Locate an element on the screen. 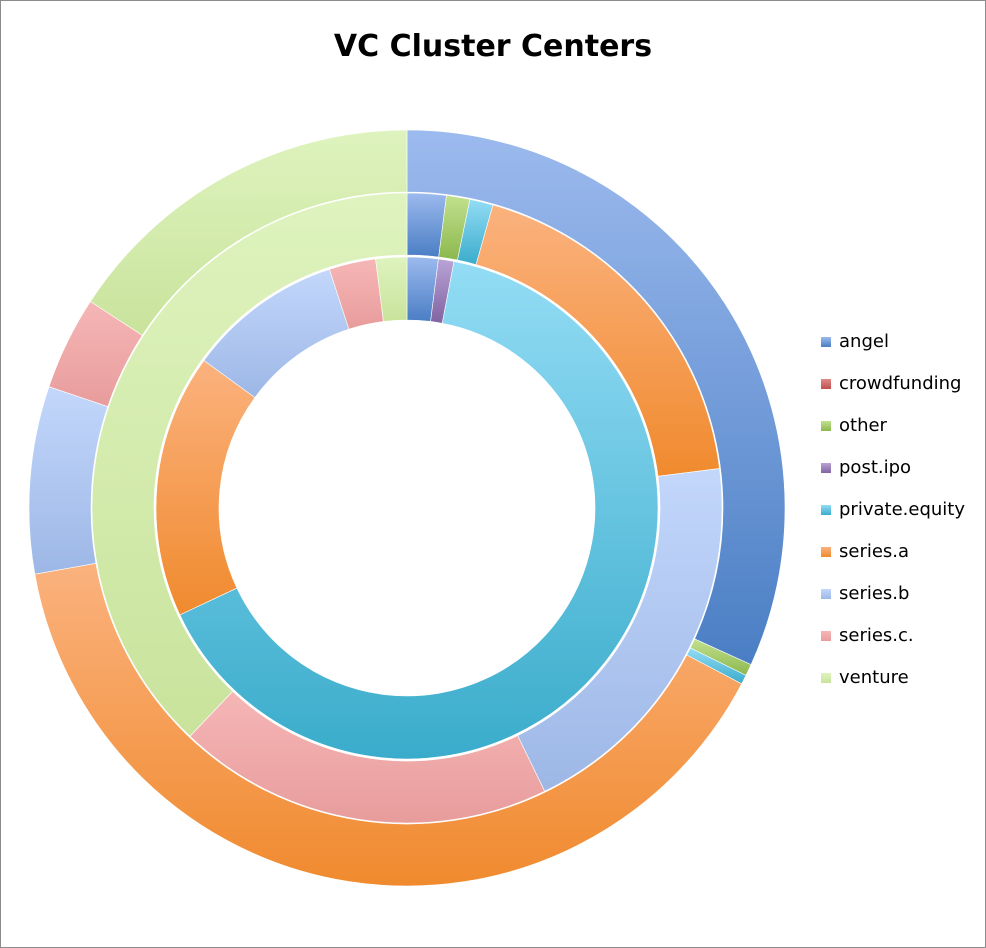 Image resolution: width=986 pixels, height=948 pixels. legend-label: venture is located at coordinates (874, 677).